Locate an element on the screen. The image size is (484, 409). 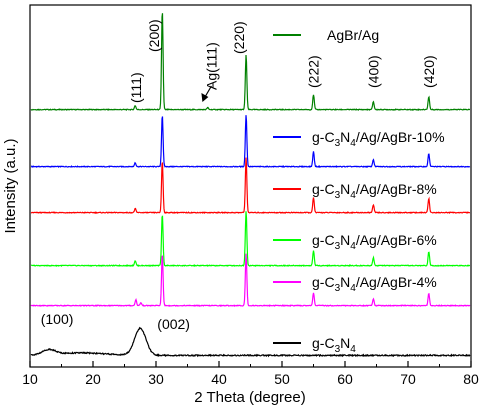
x-tick-label: 50 is located at coordinates (282, 379).